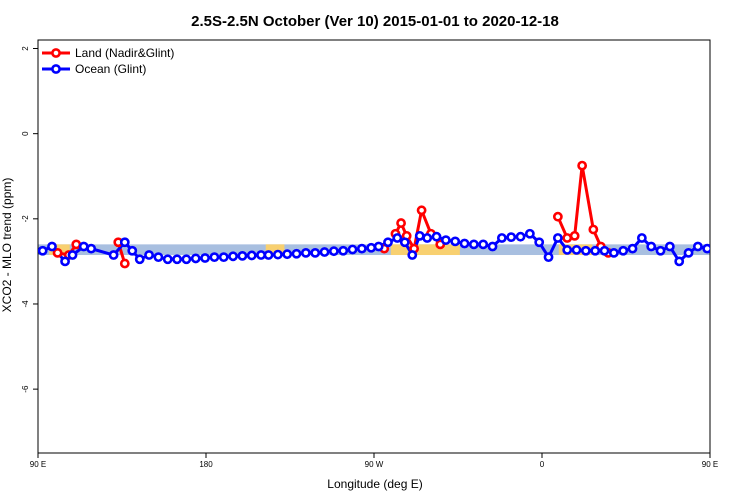  I want to click on x-axis-label: Longitude (deg E), so click(374, 484).